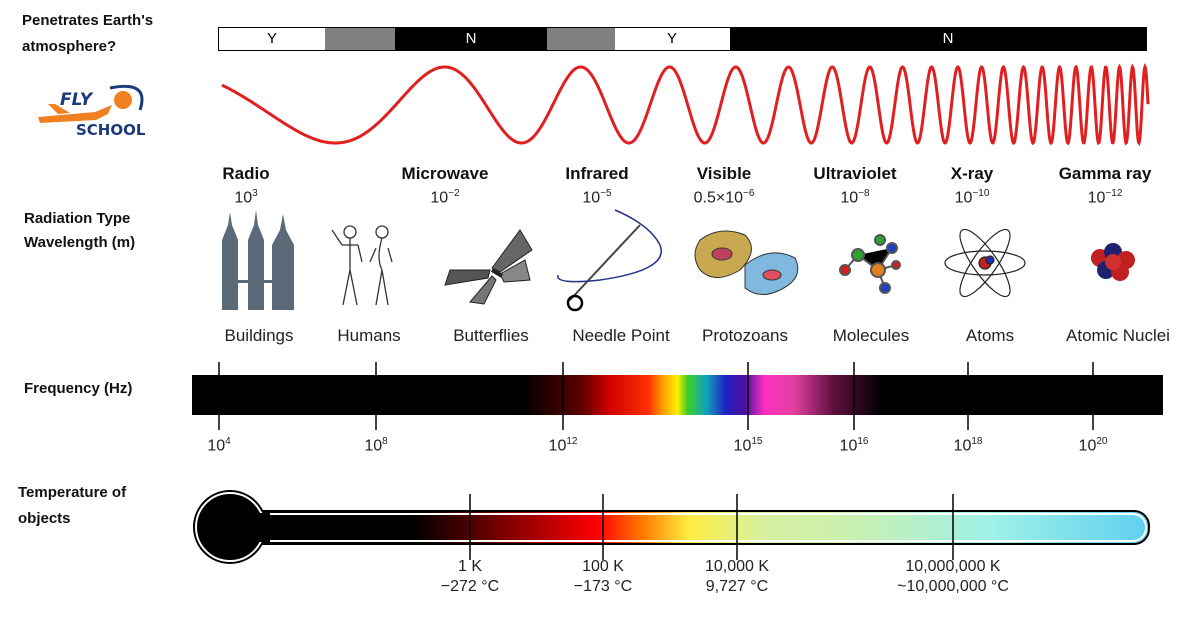 The image size is (1200, 635). I want to click on band-wavelength: 103, so click(245, 197).